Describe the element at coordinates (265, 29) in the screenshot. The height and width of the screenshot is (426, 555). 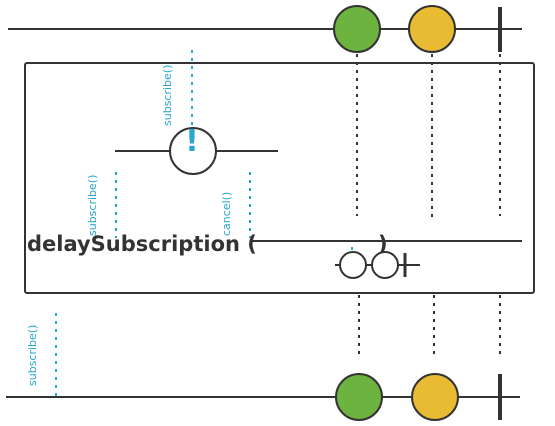
I see `source-timeline` at that location.